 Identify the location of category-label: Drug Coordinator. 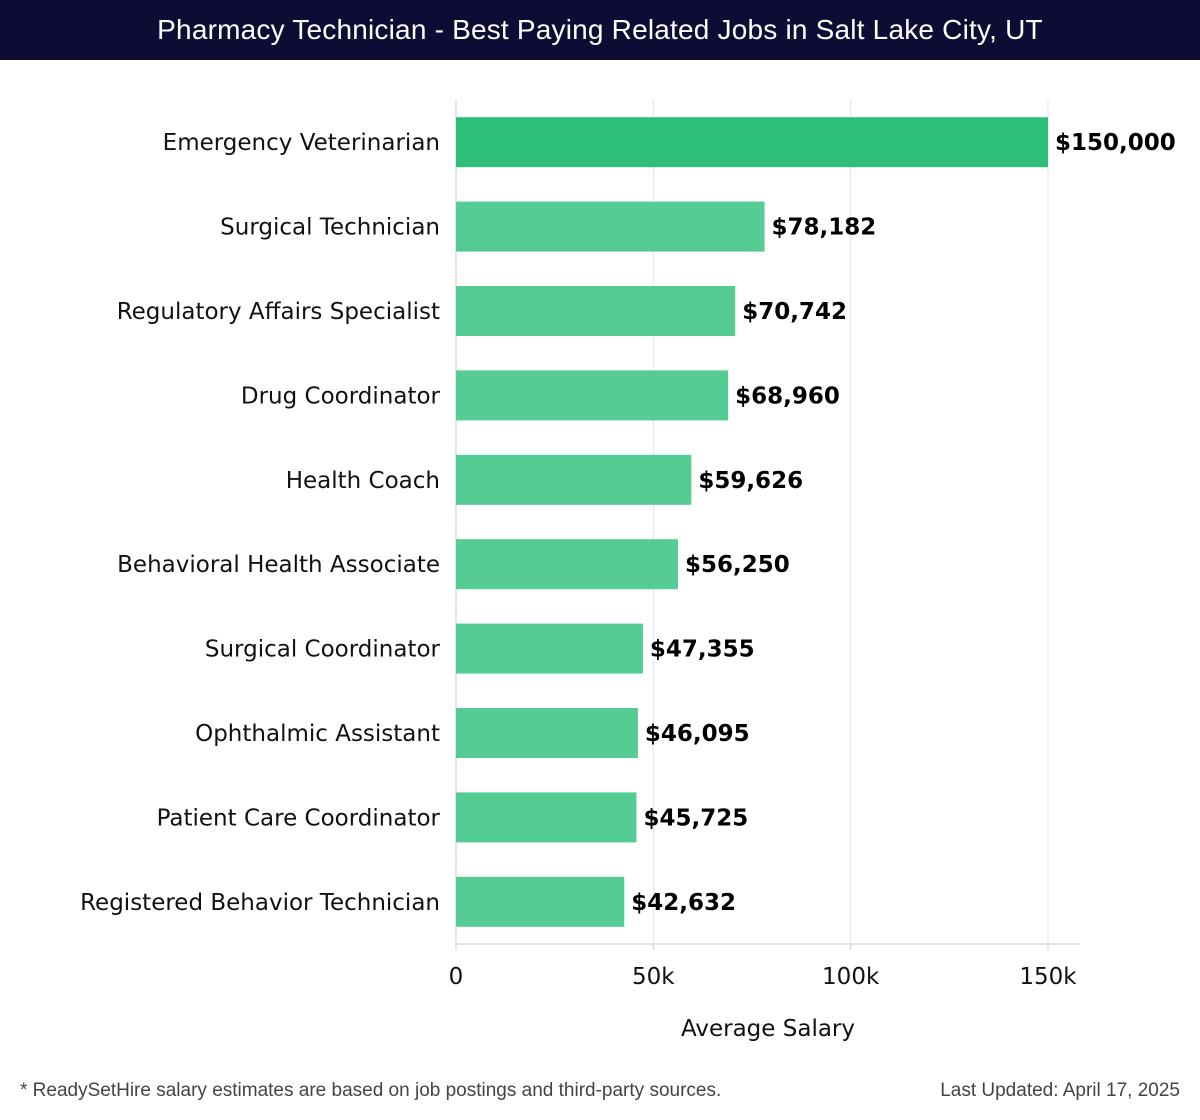
(341, 396).